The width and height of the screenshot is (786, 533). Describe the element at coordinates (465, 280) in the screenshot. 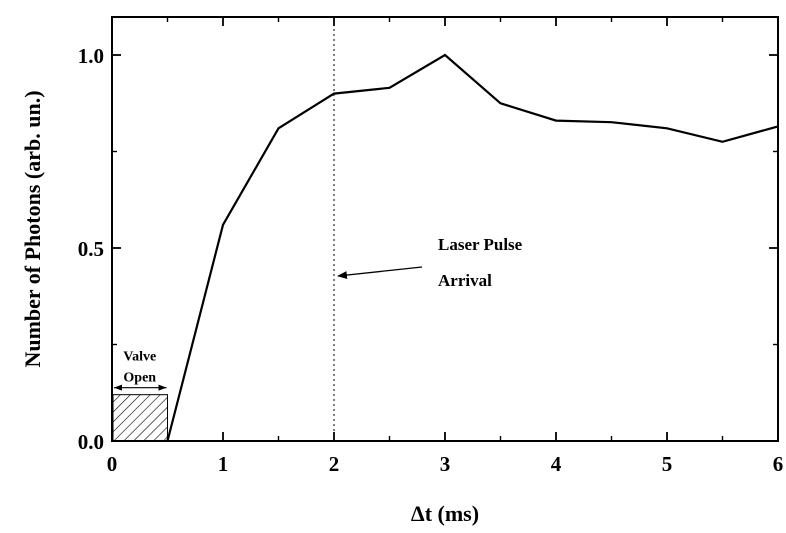

I see `laser-label-line2: Arrival` at that location.